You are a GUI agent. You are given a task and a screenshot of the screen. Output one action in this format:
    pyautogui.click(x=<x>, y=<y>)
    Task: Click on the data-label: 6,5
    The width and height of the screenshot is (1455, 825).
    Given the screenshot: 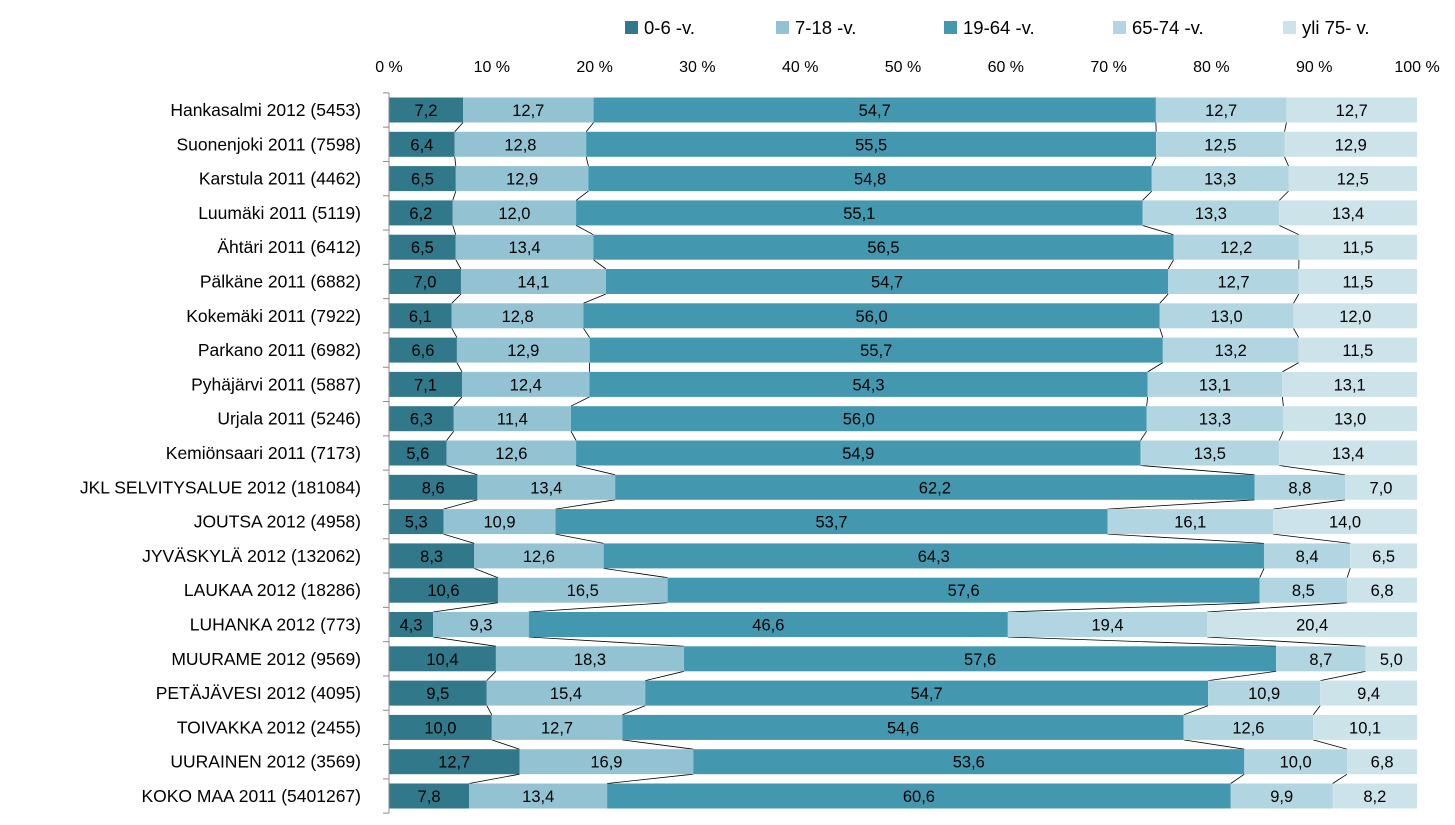 What is the action you would take?
    pyautogui.click(x=422, y=248)
    